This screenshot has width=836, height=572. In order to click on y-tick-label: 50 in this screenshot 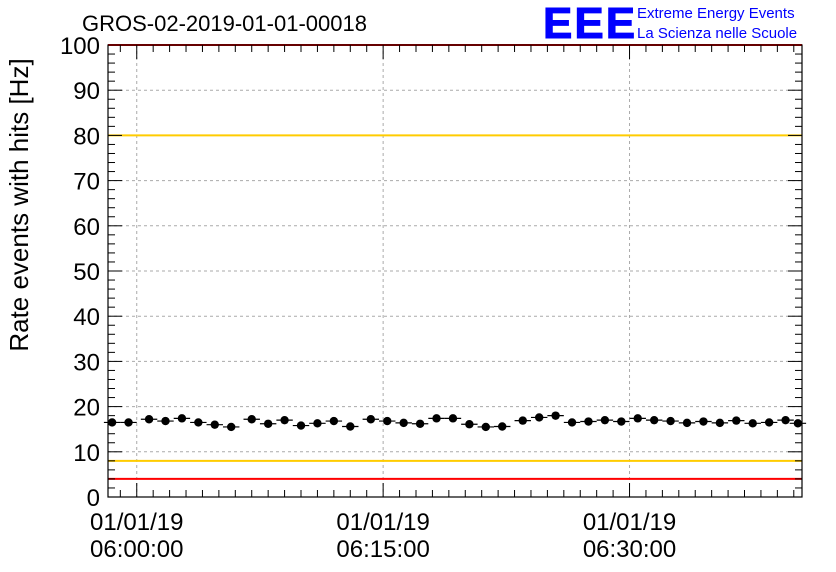, I will do `click(86, 272)`.